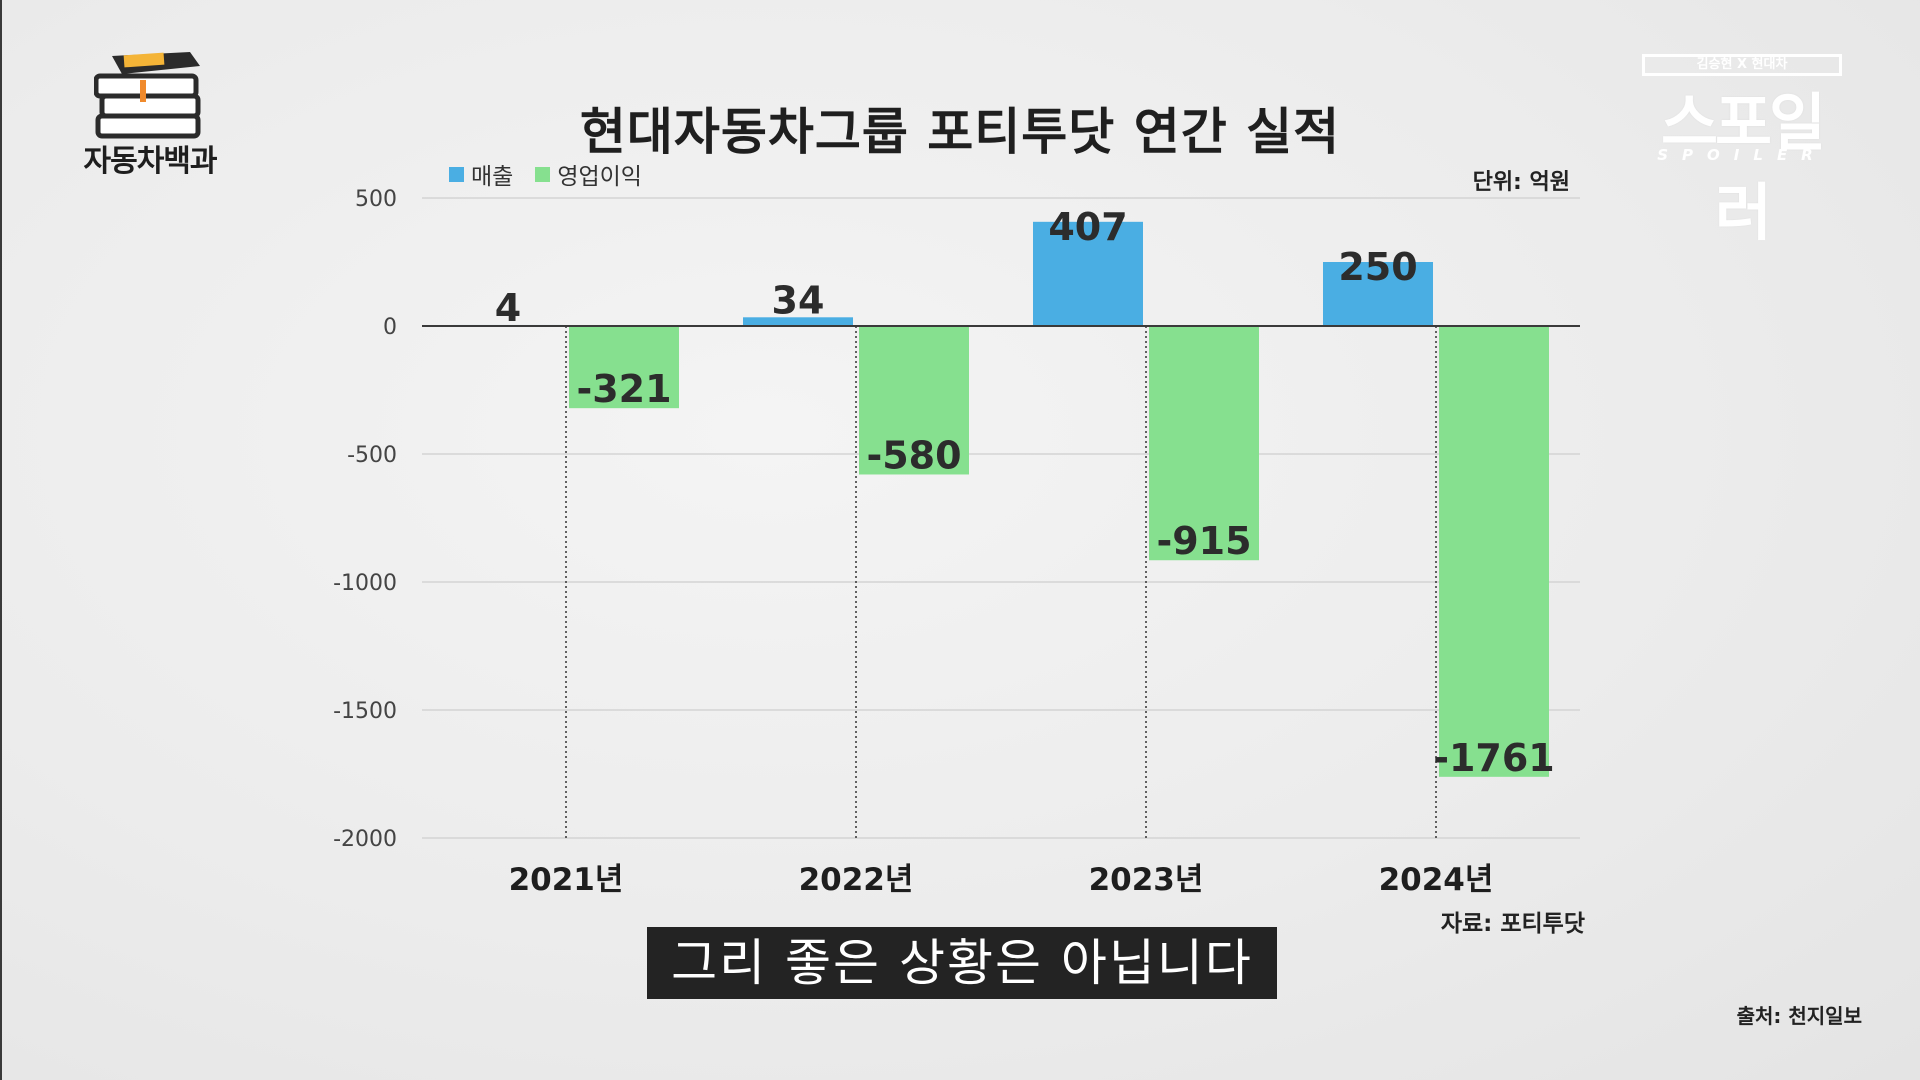 Image resolution: width=1920 pixels, height=1080 pixels. I want to click on legend-swatch-operating-profit, so click(543, 174).